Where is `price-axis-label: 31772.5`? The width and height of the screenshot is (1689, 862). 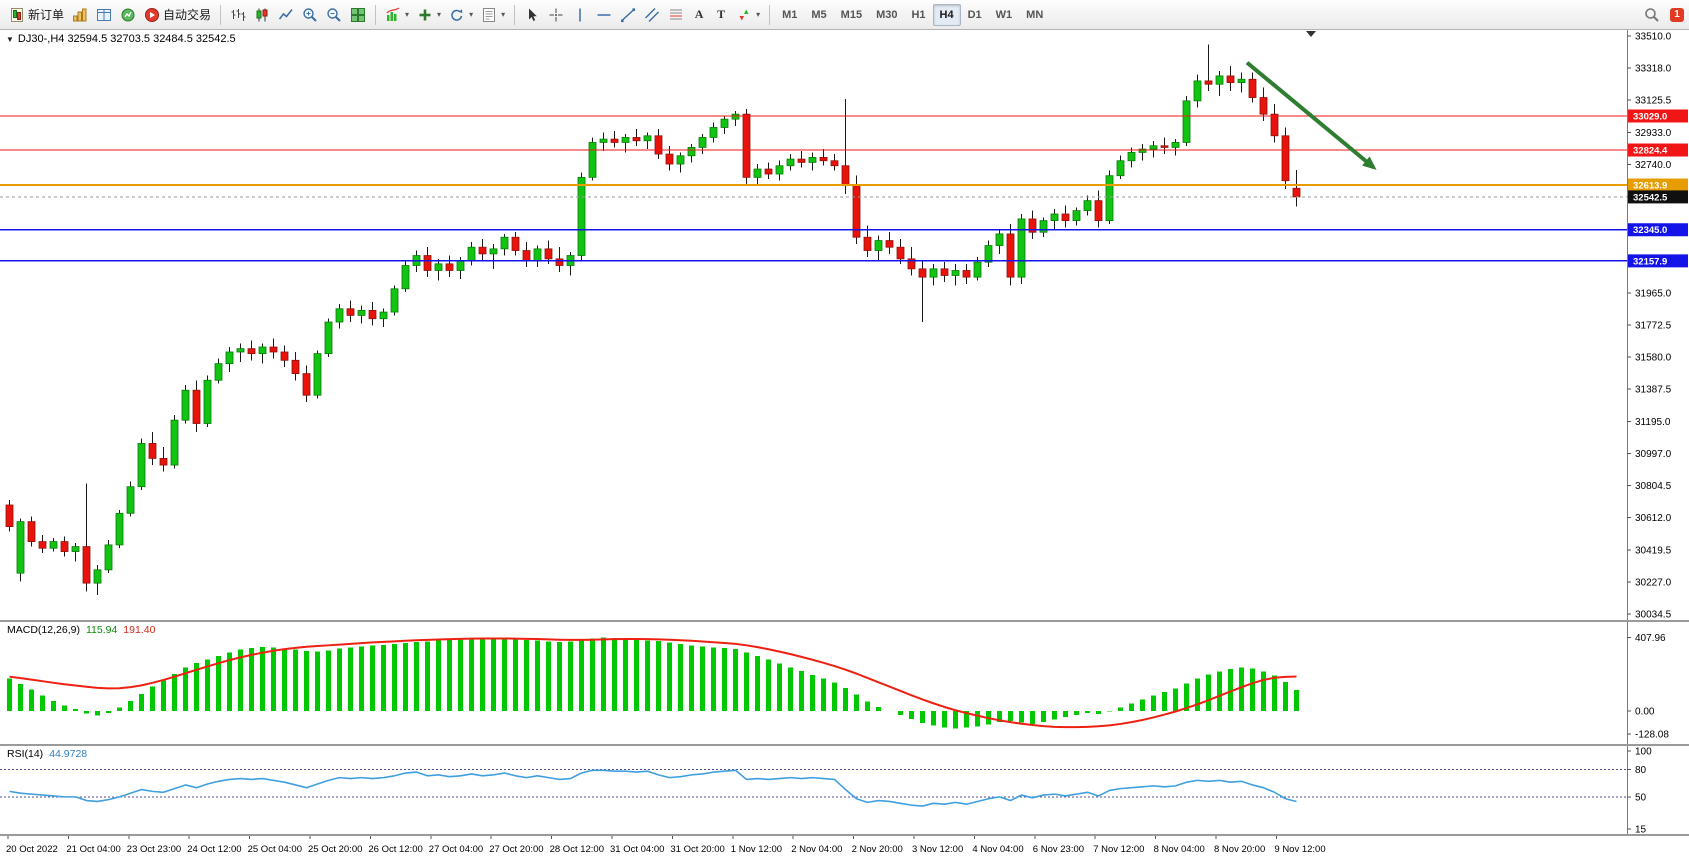
price-axis-label: 31772.5 is located at coordinates (1653, 326).